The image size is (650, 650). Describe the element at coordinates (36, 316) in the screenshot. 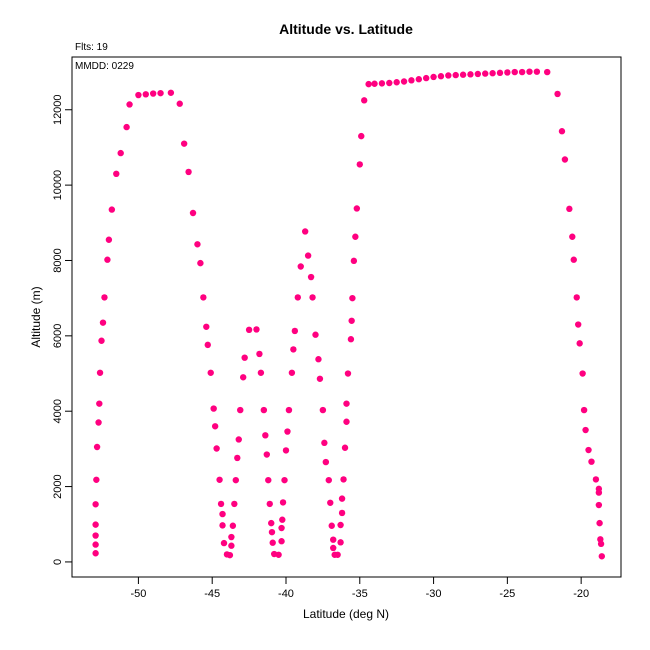

I see `y-axis-label: Altitude (m)` at that location.